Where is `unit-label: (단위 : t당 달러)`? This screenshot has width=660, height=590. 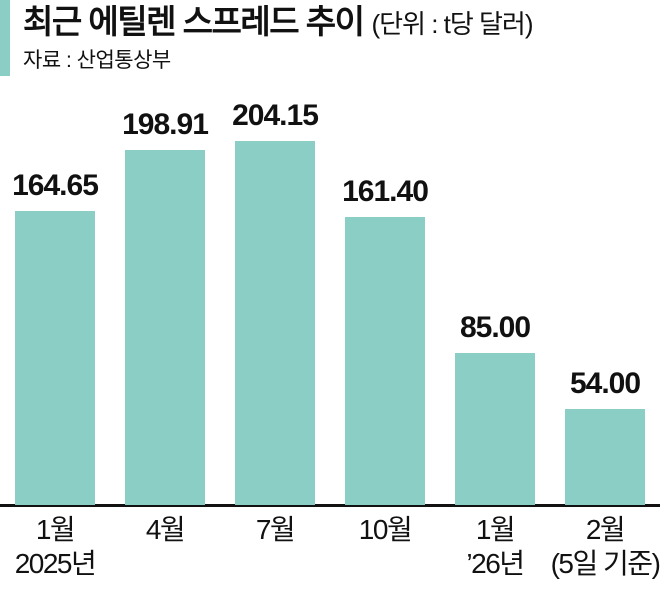 unit-label: (단위 : t당 달러) is located at coordinates (452, 24).